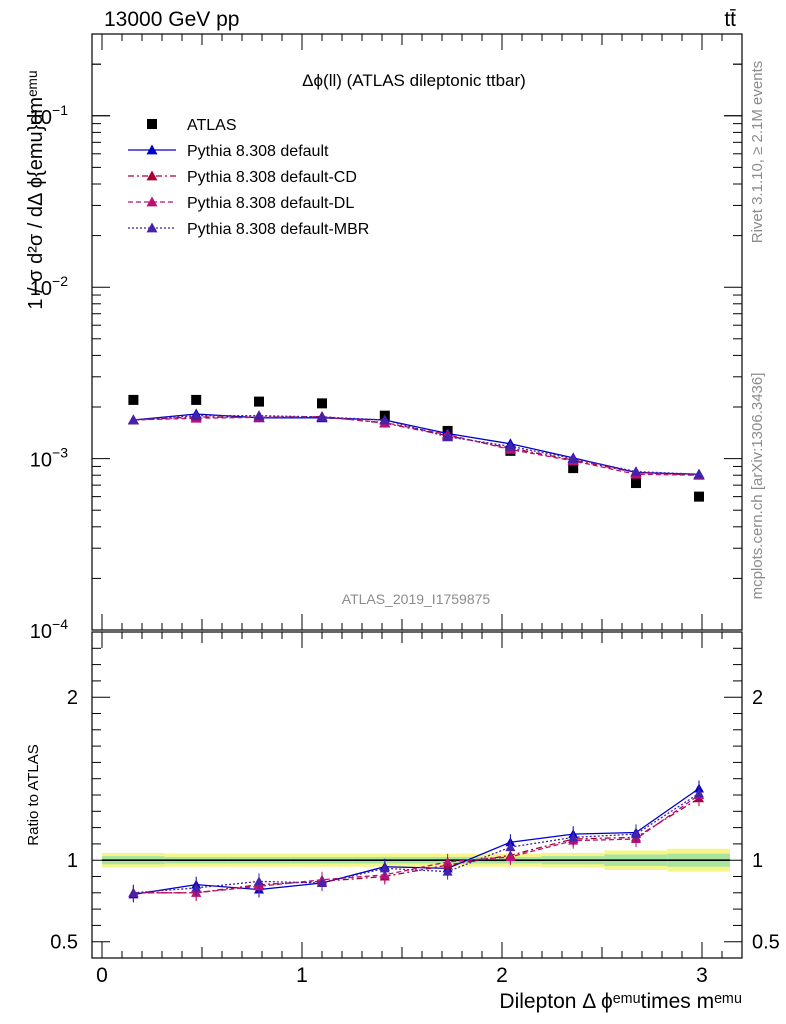 The image size is (786, 1024). What do you see at coordinates (502, 975) in the screenshot?
I see `x-tick-label: 2` at bounding box center [502, 975].